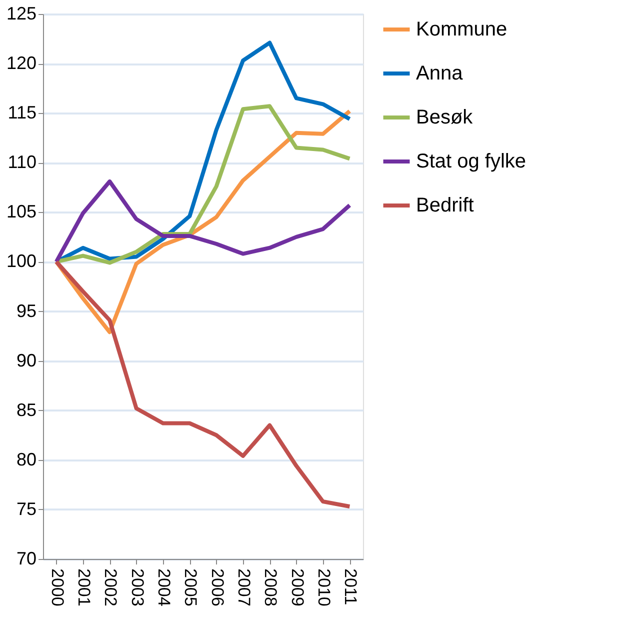 This screenshot has height=628, width=637. What do you see at coordinates (137, 587) in the screenshot?
I see `x-tick-label: 2003` at bounding box center [137, 587].